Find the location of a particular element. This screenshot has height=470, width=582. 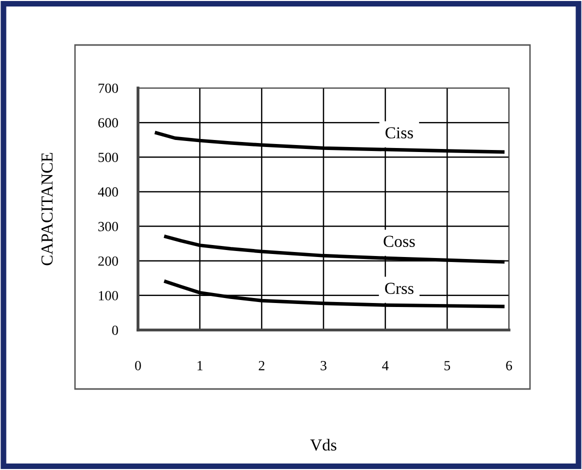

y-tick-label: 300 is located at coordinates (108, 227).